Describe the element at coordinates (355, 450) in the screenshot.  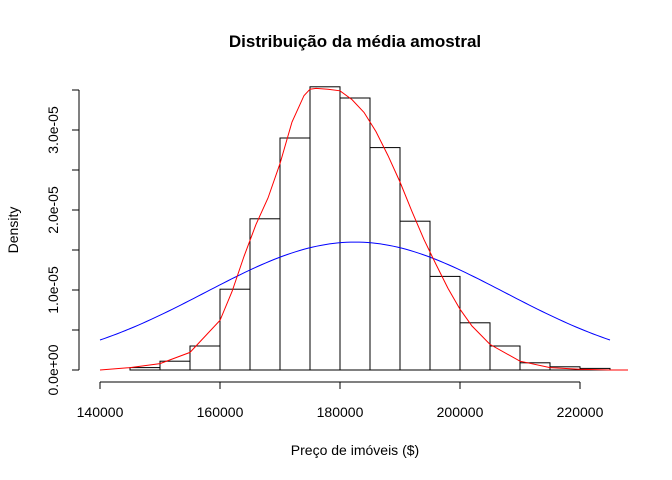
I see `x-axis-label: Preço de imóveis ($)` at that location.